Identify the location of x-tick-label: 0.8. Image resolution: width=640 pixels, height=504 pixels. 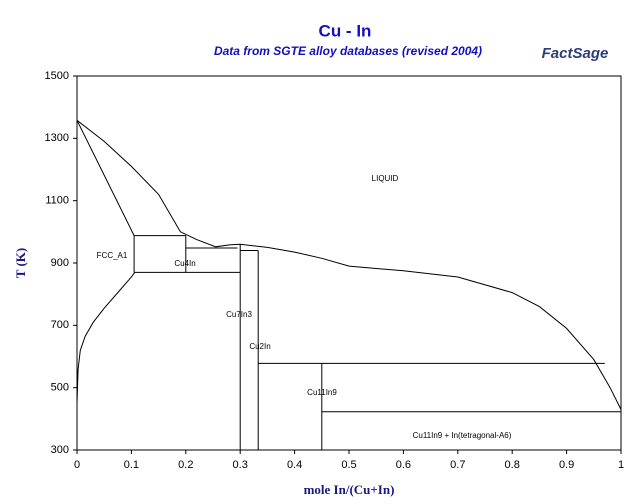
(512, 465).